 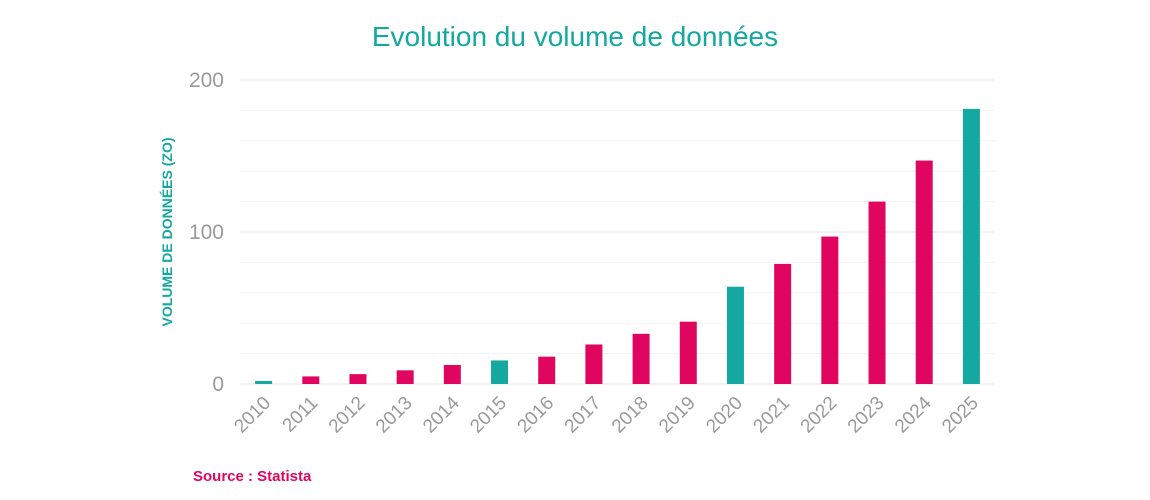 I want to click on y-axis-label: VOLUME DE DONNÉES (ZO), so click(x=167, y=231).